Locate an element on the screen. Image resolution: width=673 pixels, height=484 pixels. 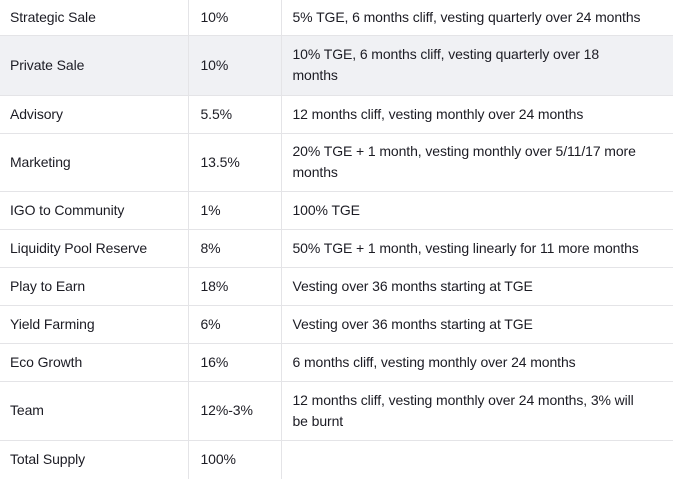
category-cell: Advisory is located at coordinates (94, 114).